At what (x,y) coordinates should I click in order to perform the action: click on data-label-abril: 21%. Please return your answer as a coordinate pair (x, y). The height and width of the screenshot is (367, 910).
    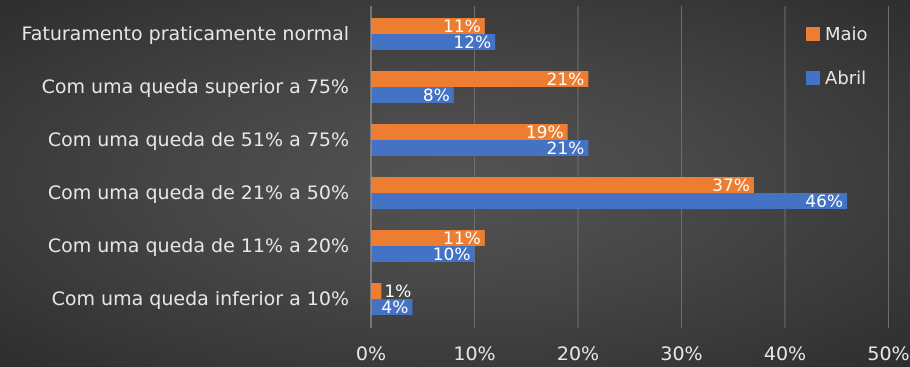
    Looking at the image, I should click on (566, 149).